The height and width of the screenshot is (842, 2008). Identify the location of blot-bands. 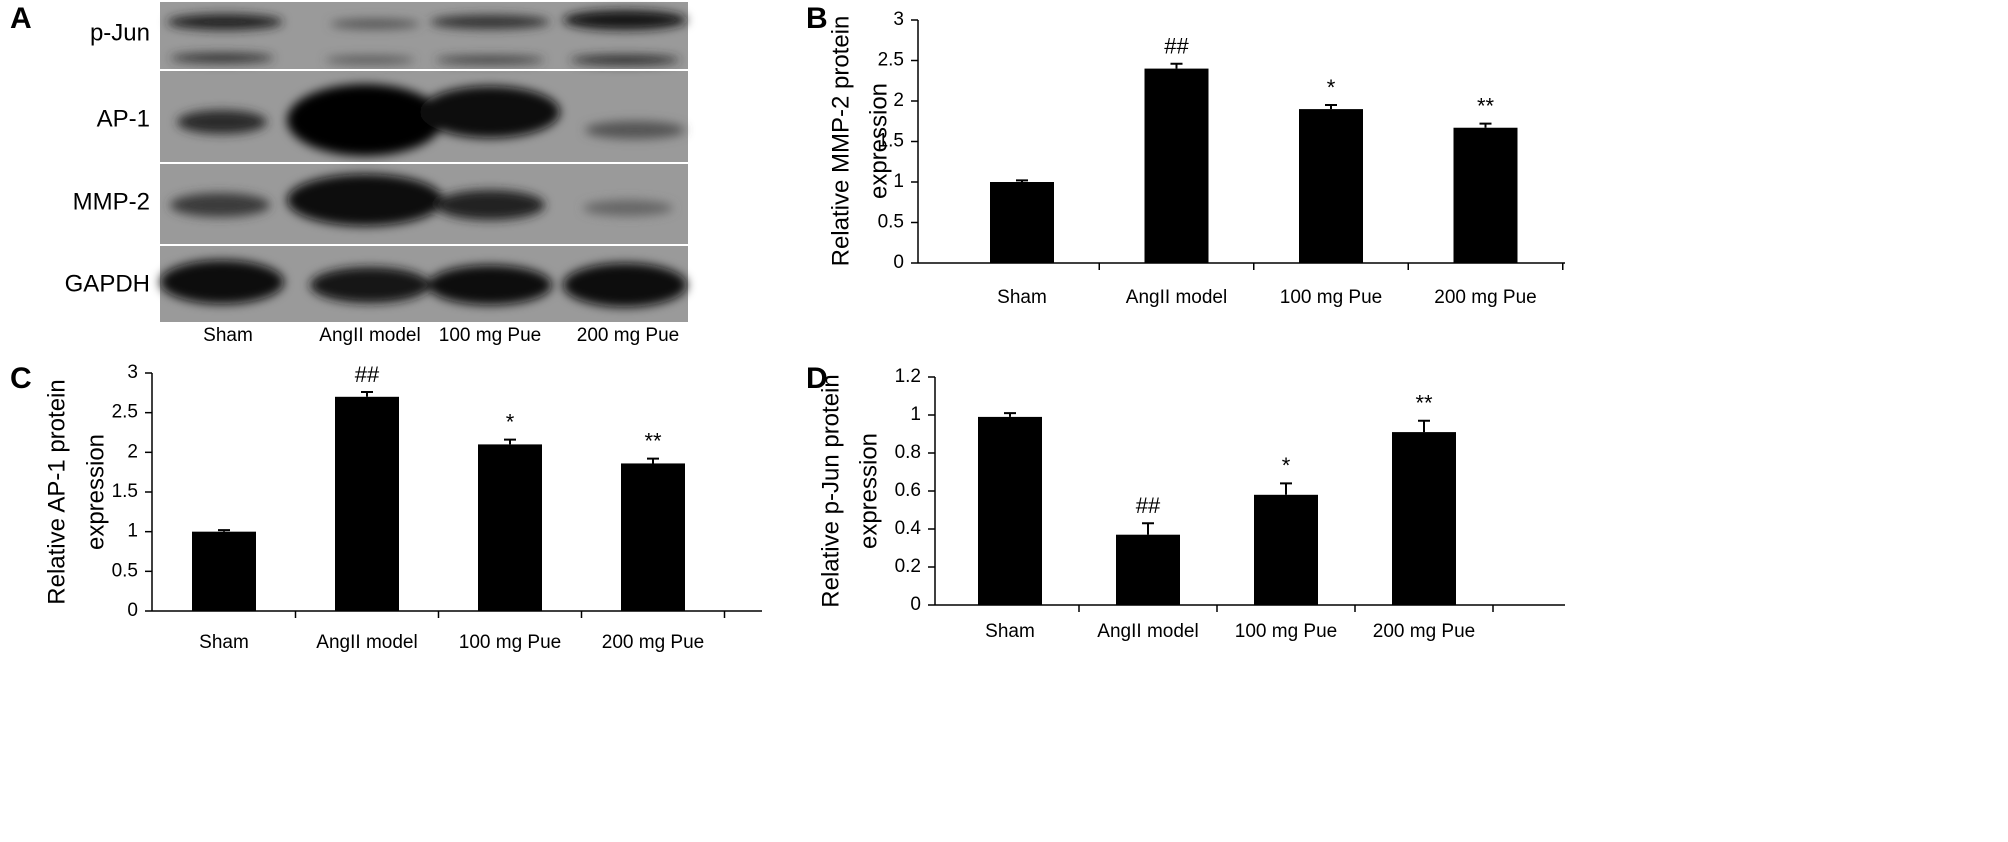
(423, 158).